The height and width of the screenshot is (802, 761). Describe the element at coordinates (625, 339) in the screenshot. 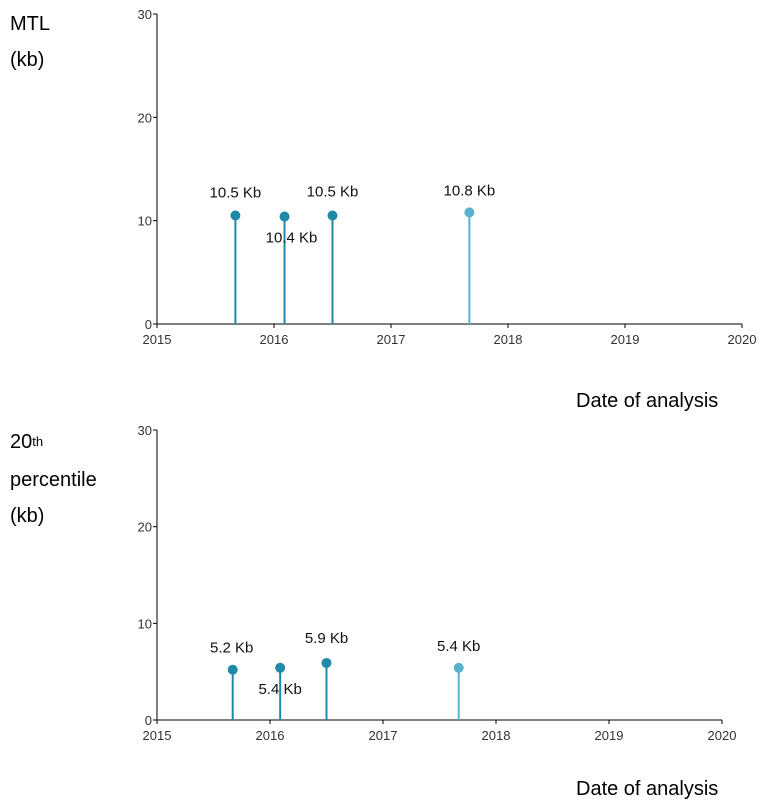

I see `chart1-x-tick-label: 2019` at that location.